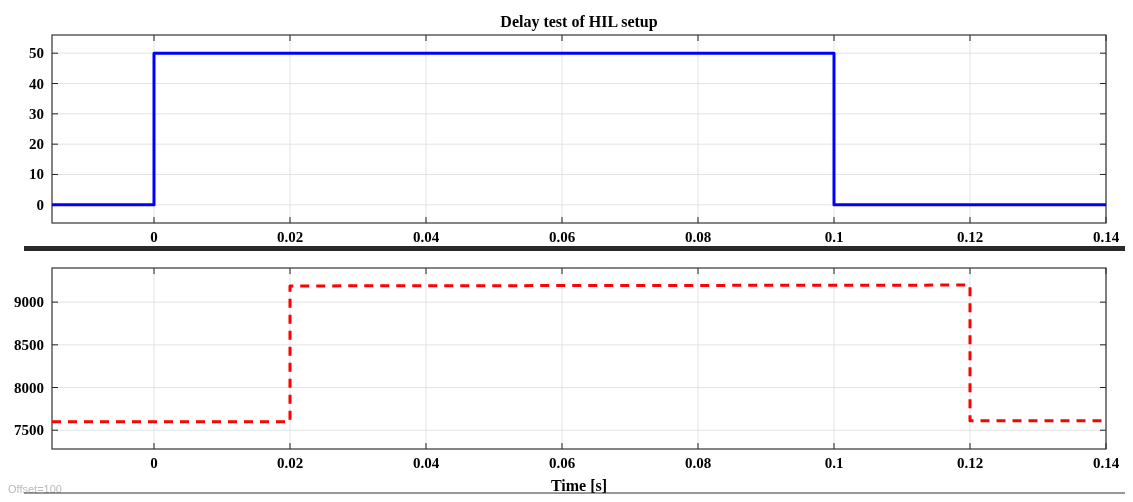 This screenshot has width=1133, height=502. I want to click on y-tick-label: 40, so click(36, 83).